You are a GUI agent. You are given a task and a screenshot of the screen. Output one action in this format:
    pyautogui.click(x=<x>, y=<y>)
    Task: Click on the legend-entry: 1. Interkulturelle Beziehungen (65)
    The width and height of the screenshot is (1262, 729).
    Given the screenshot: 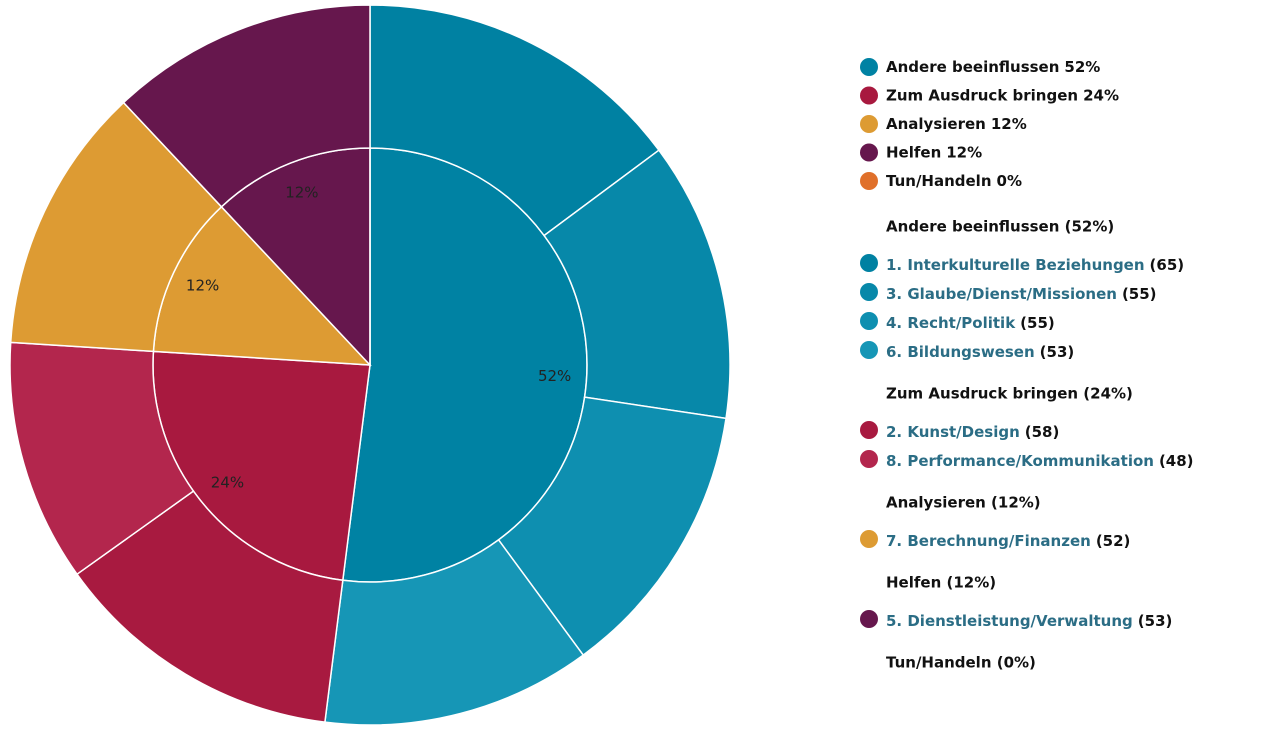 What is the action you would take?
    pyautogui.click(x=1035, y=265)
    